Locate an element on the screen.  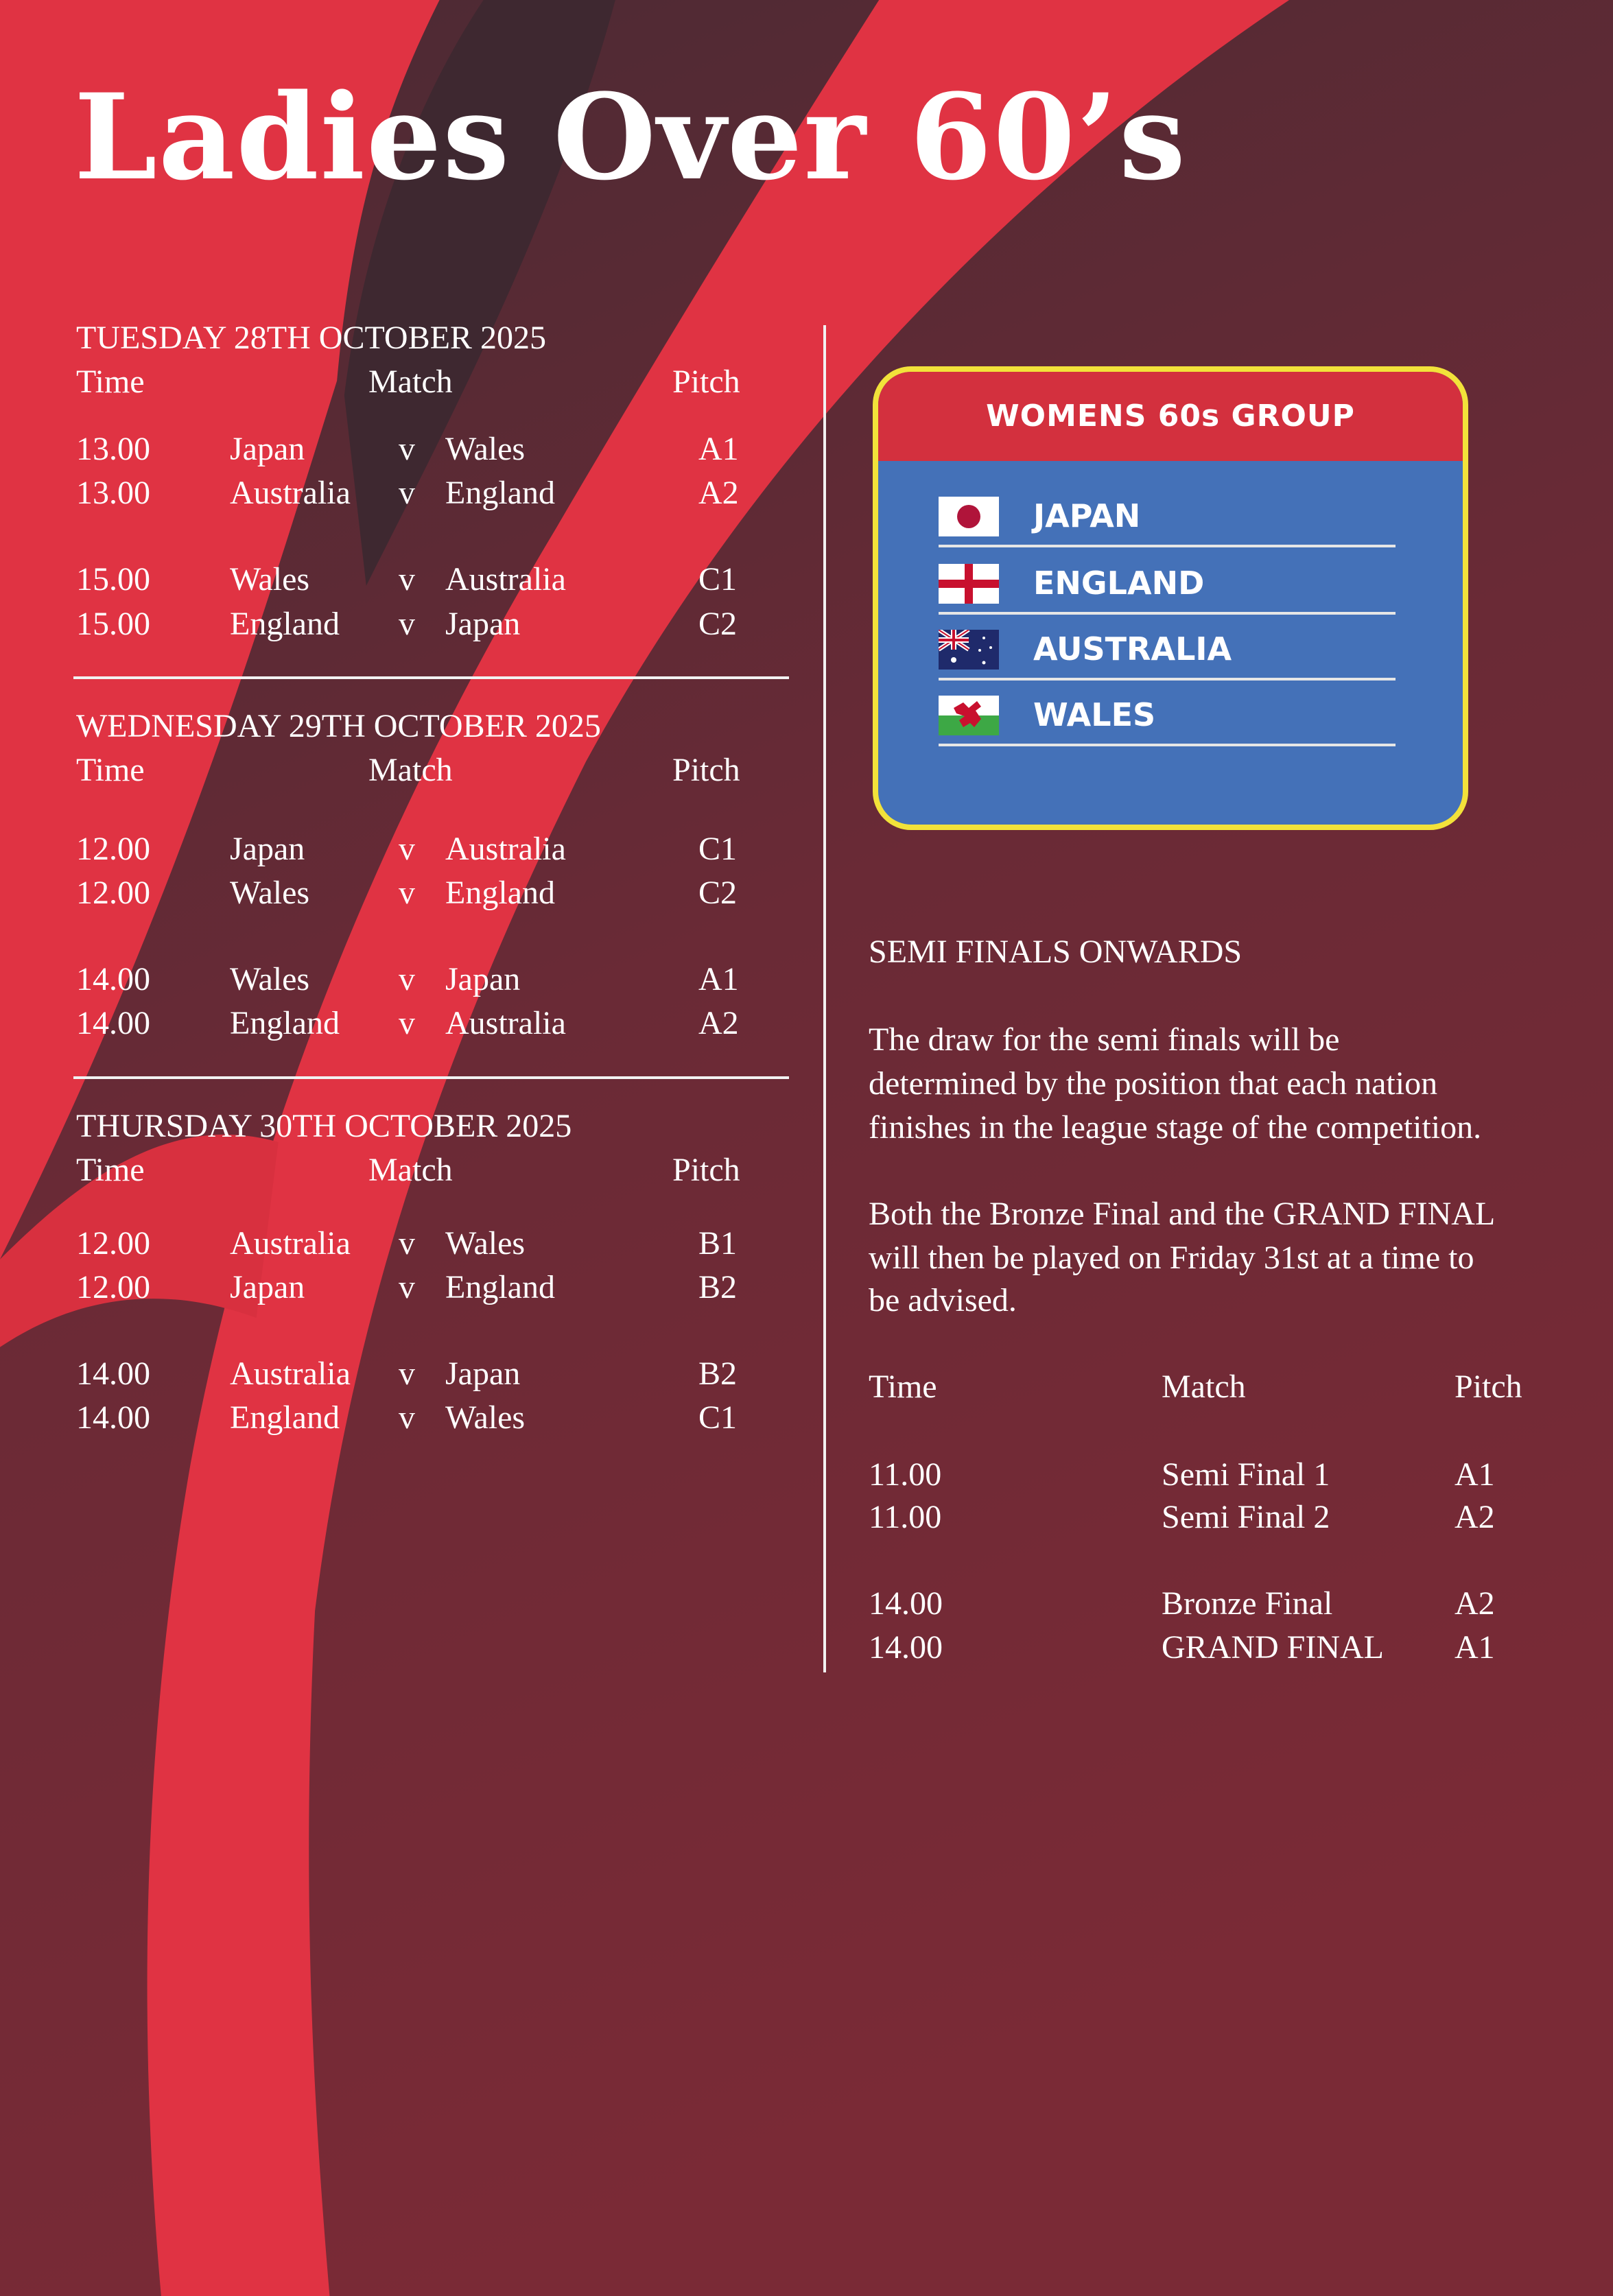
australia-flag-icon is located at coordinates (968, 649).